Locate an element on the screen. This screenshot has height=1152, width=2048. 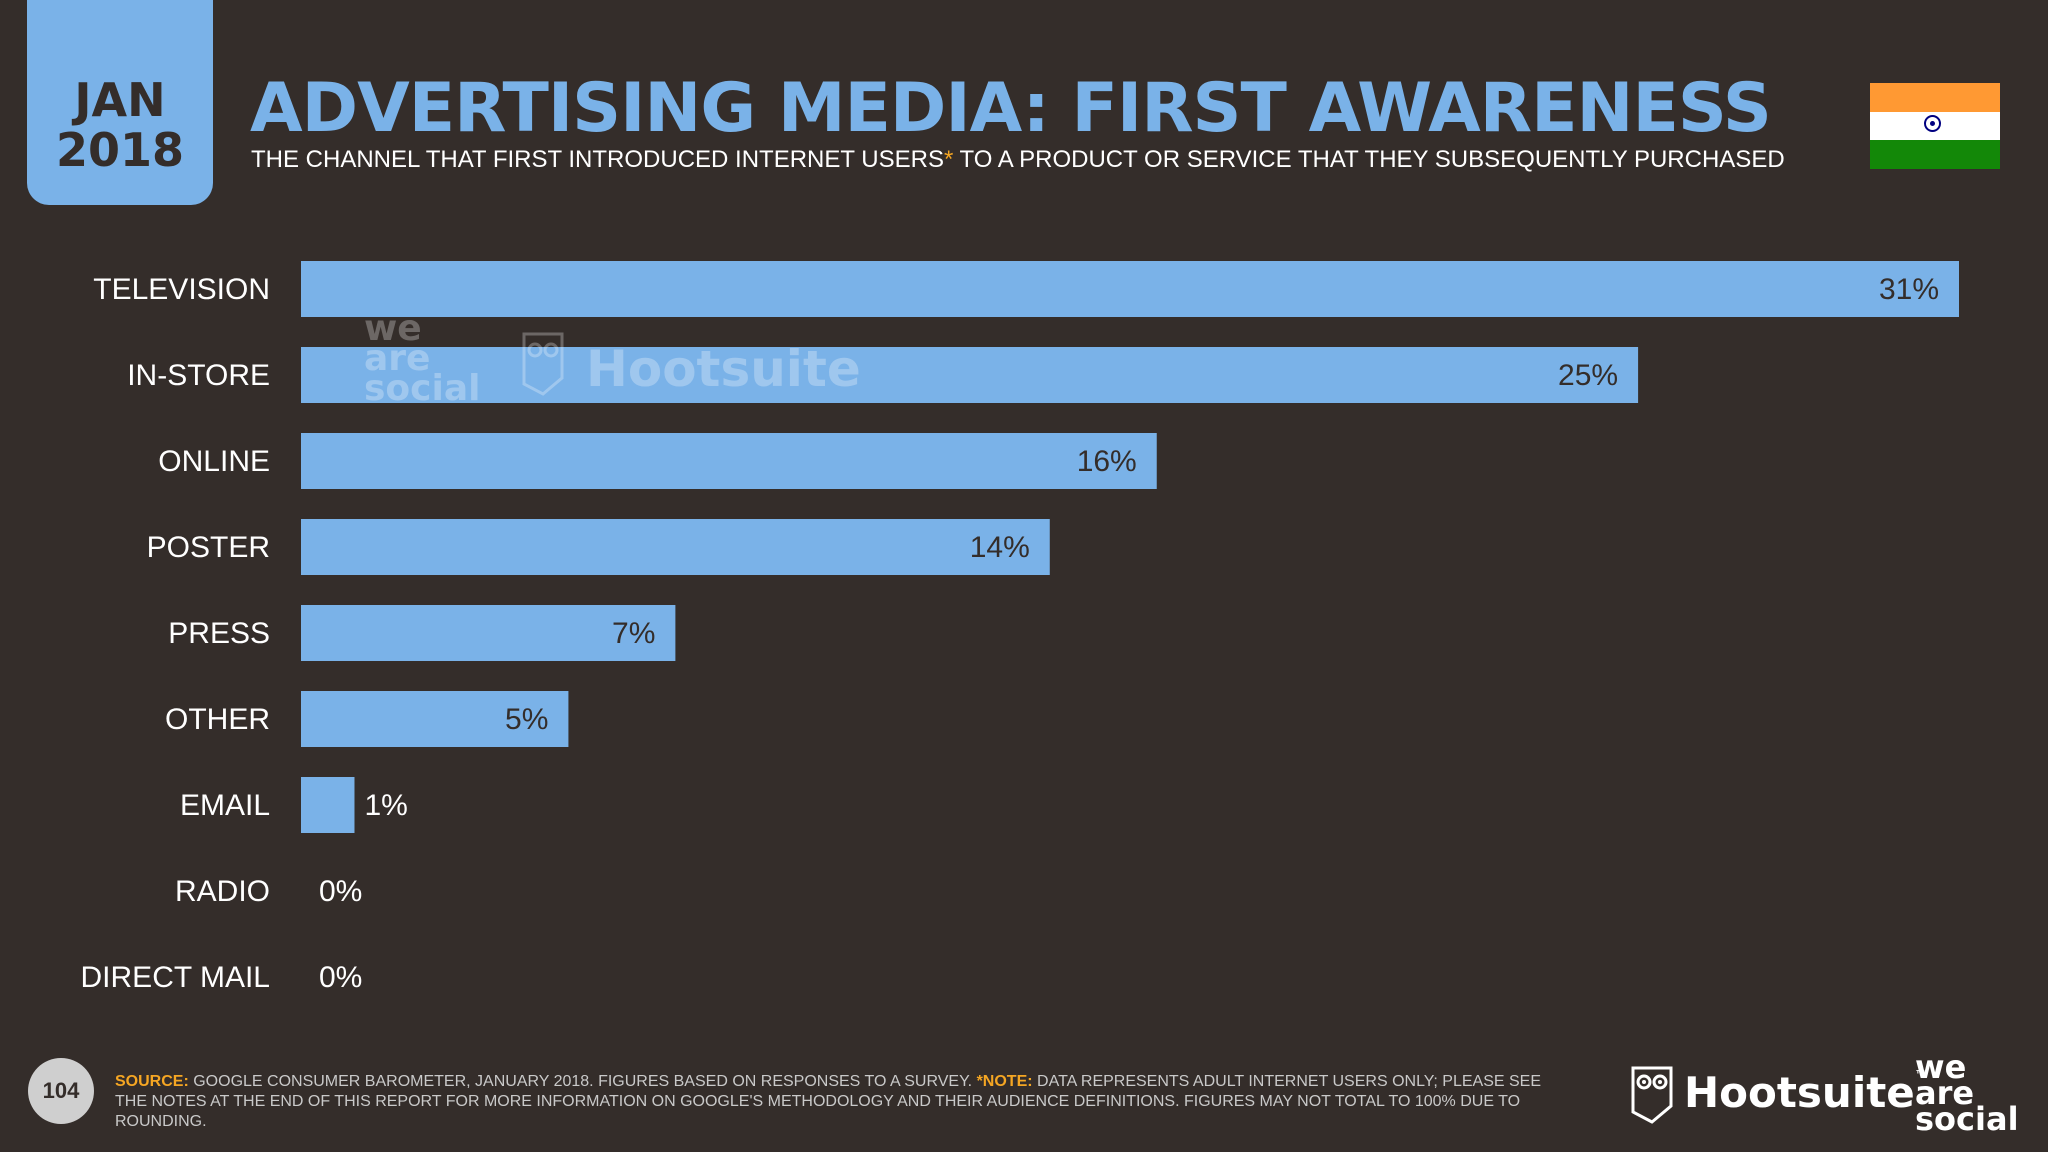
data-label: 14% is located at coordinates (1000, 547).